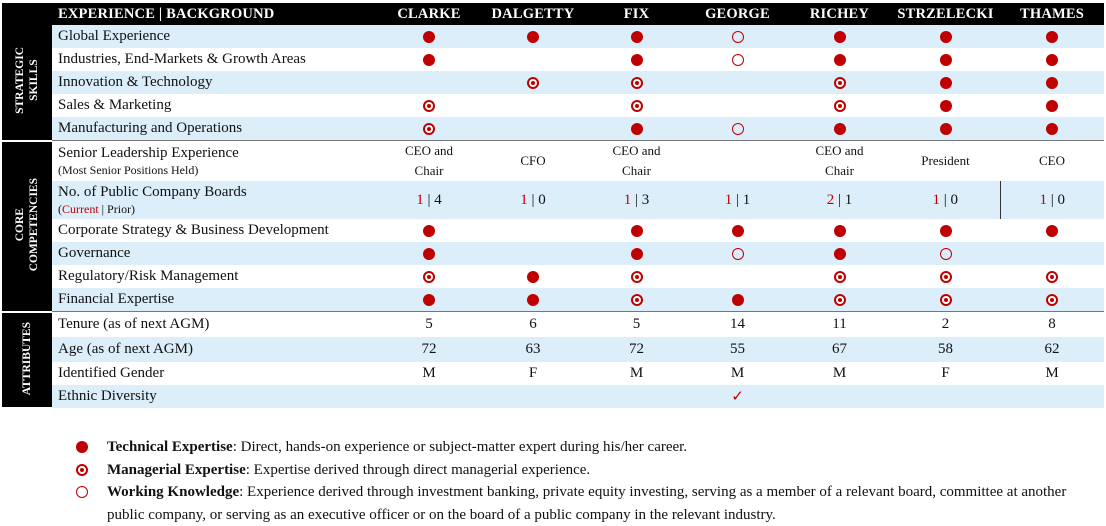 This screenshot has height=526, width=1106. I want to click on boards-cell: 1 | 0, so click(533, 200).